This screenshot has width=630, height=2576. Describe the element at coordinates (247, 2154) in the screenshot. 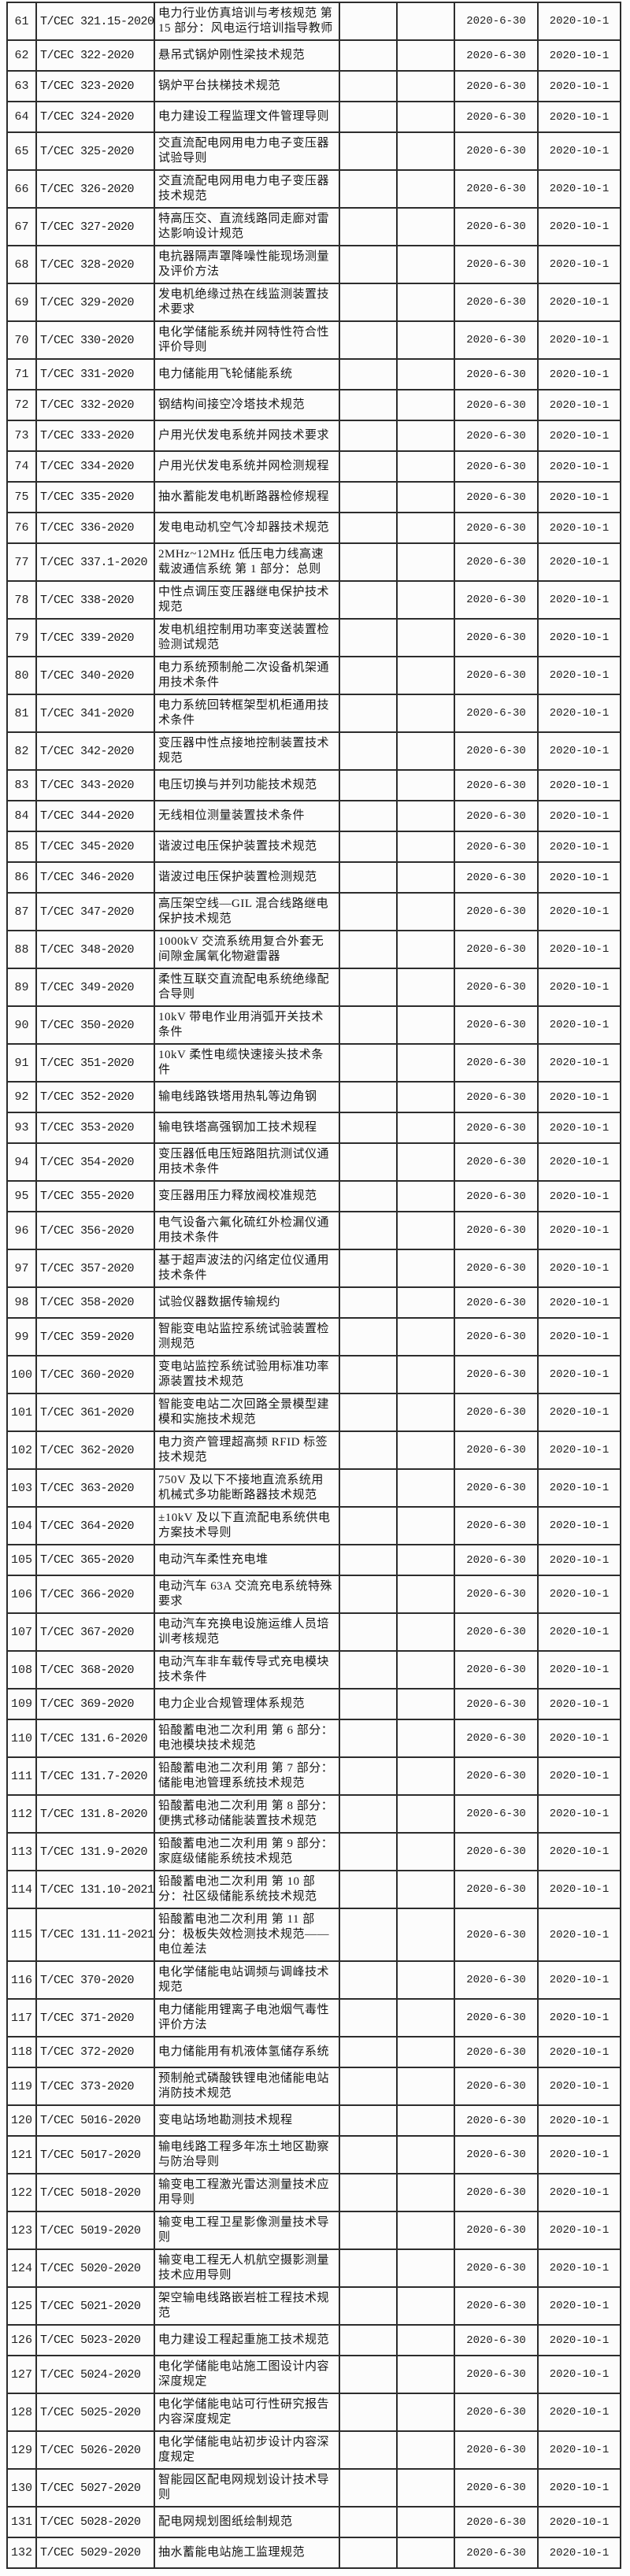

I see `standard-name: 输电线路工程多年冻土地区勘察与防治导则` at that location.